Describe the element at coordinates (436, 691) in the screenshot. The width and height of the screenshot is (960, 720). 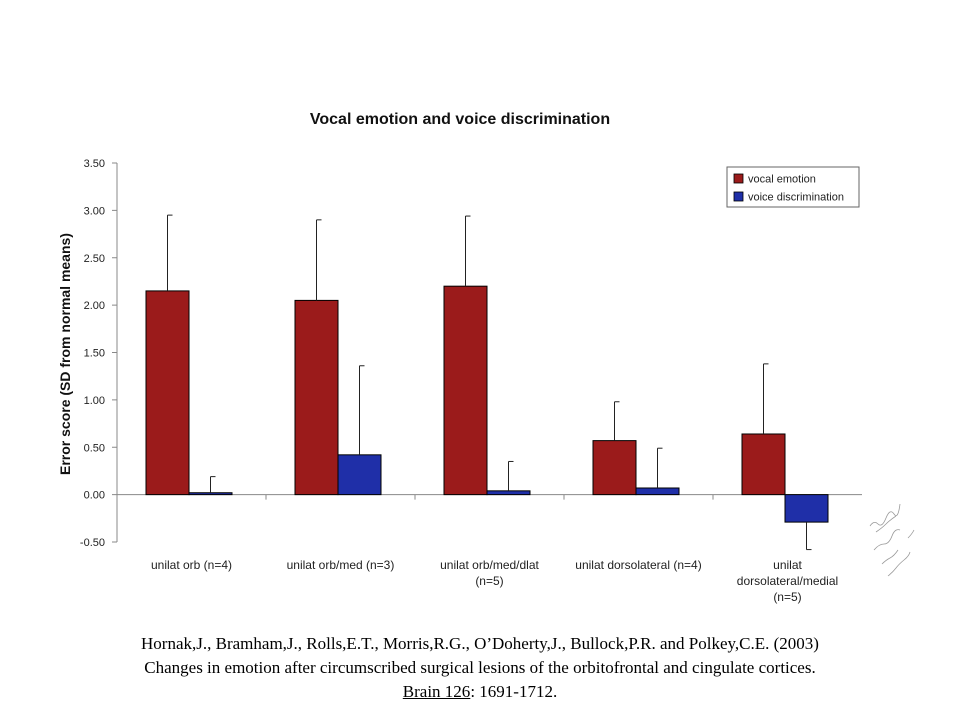
I see `citation-journal: Brain 126` at that location.